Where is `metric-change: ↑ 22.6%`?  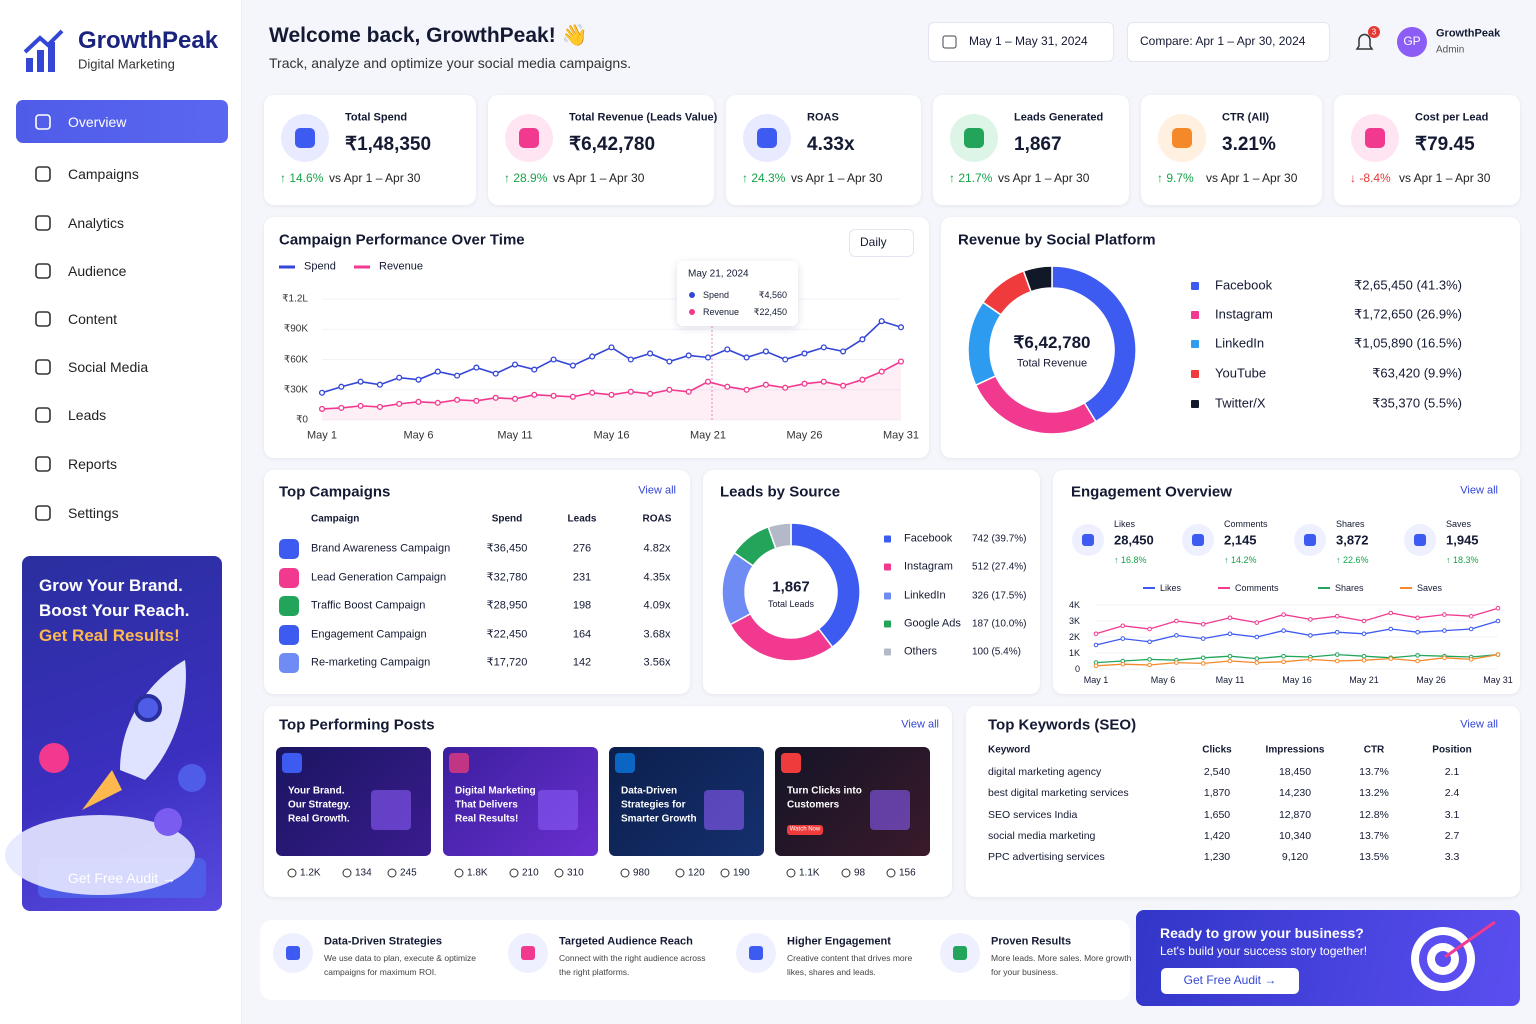
metric-change: ↑ 22.6% is located at coordinates (1352, 559).